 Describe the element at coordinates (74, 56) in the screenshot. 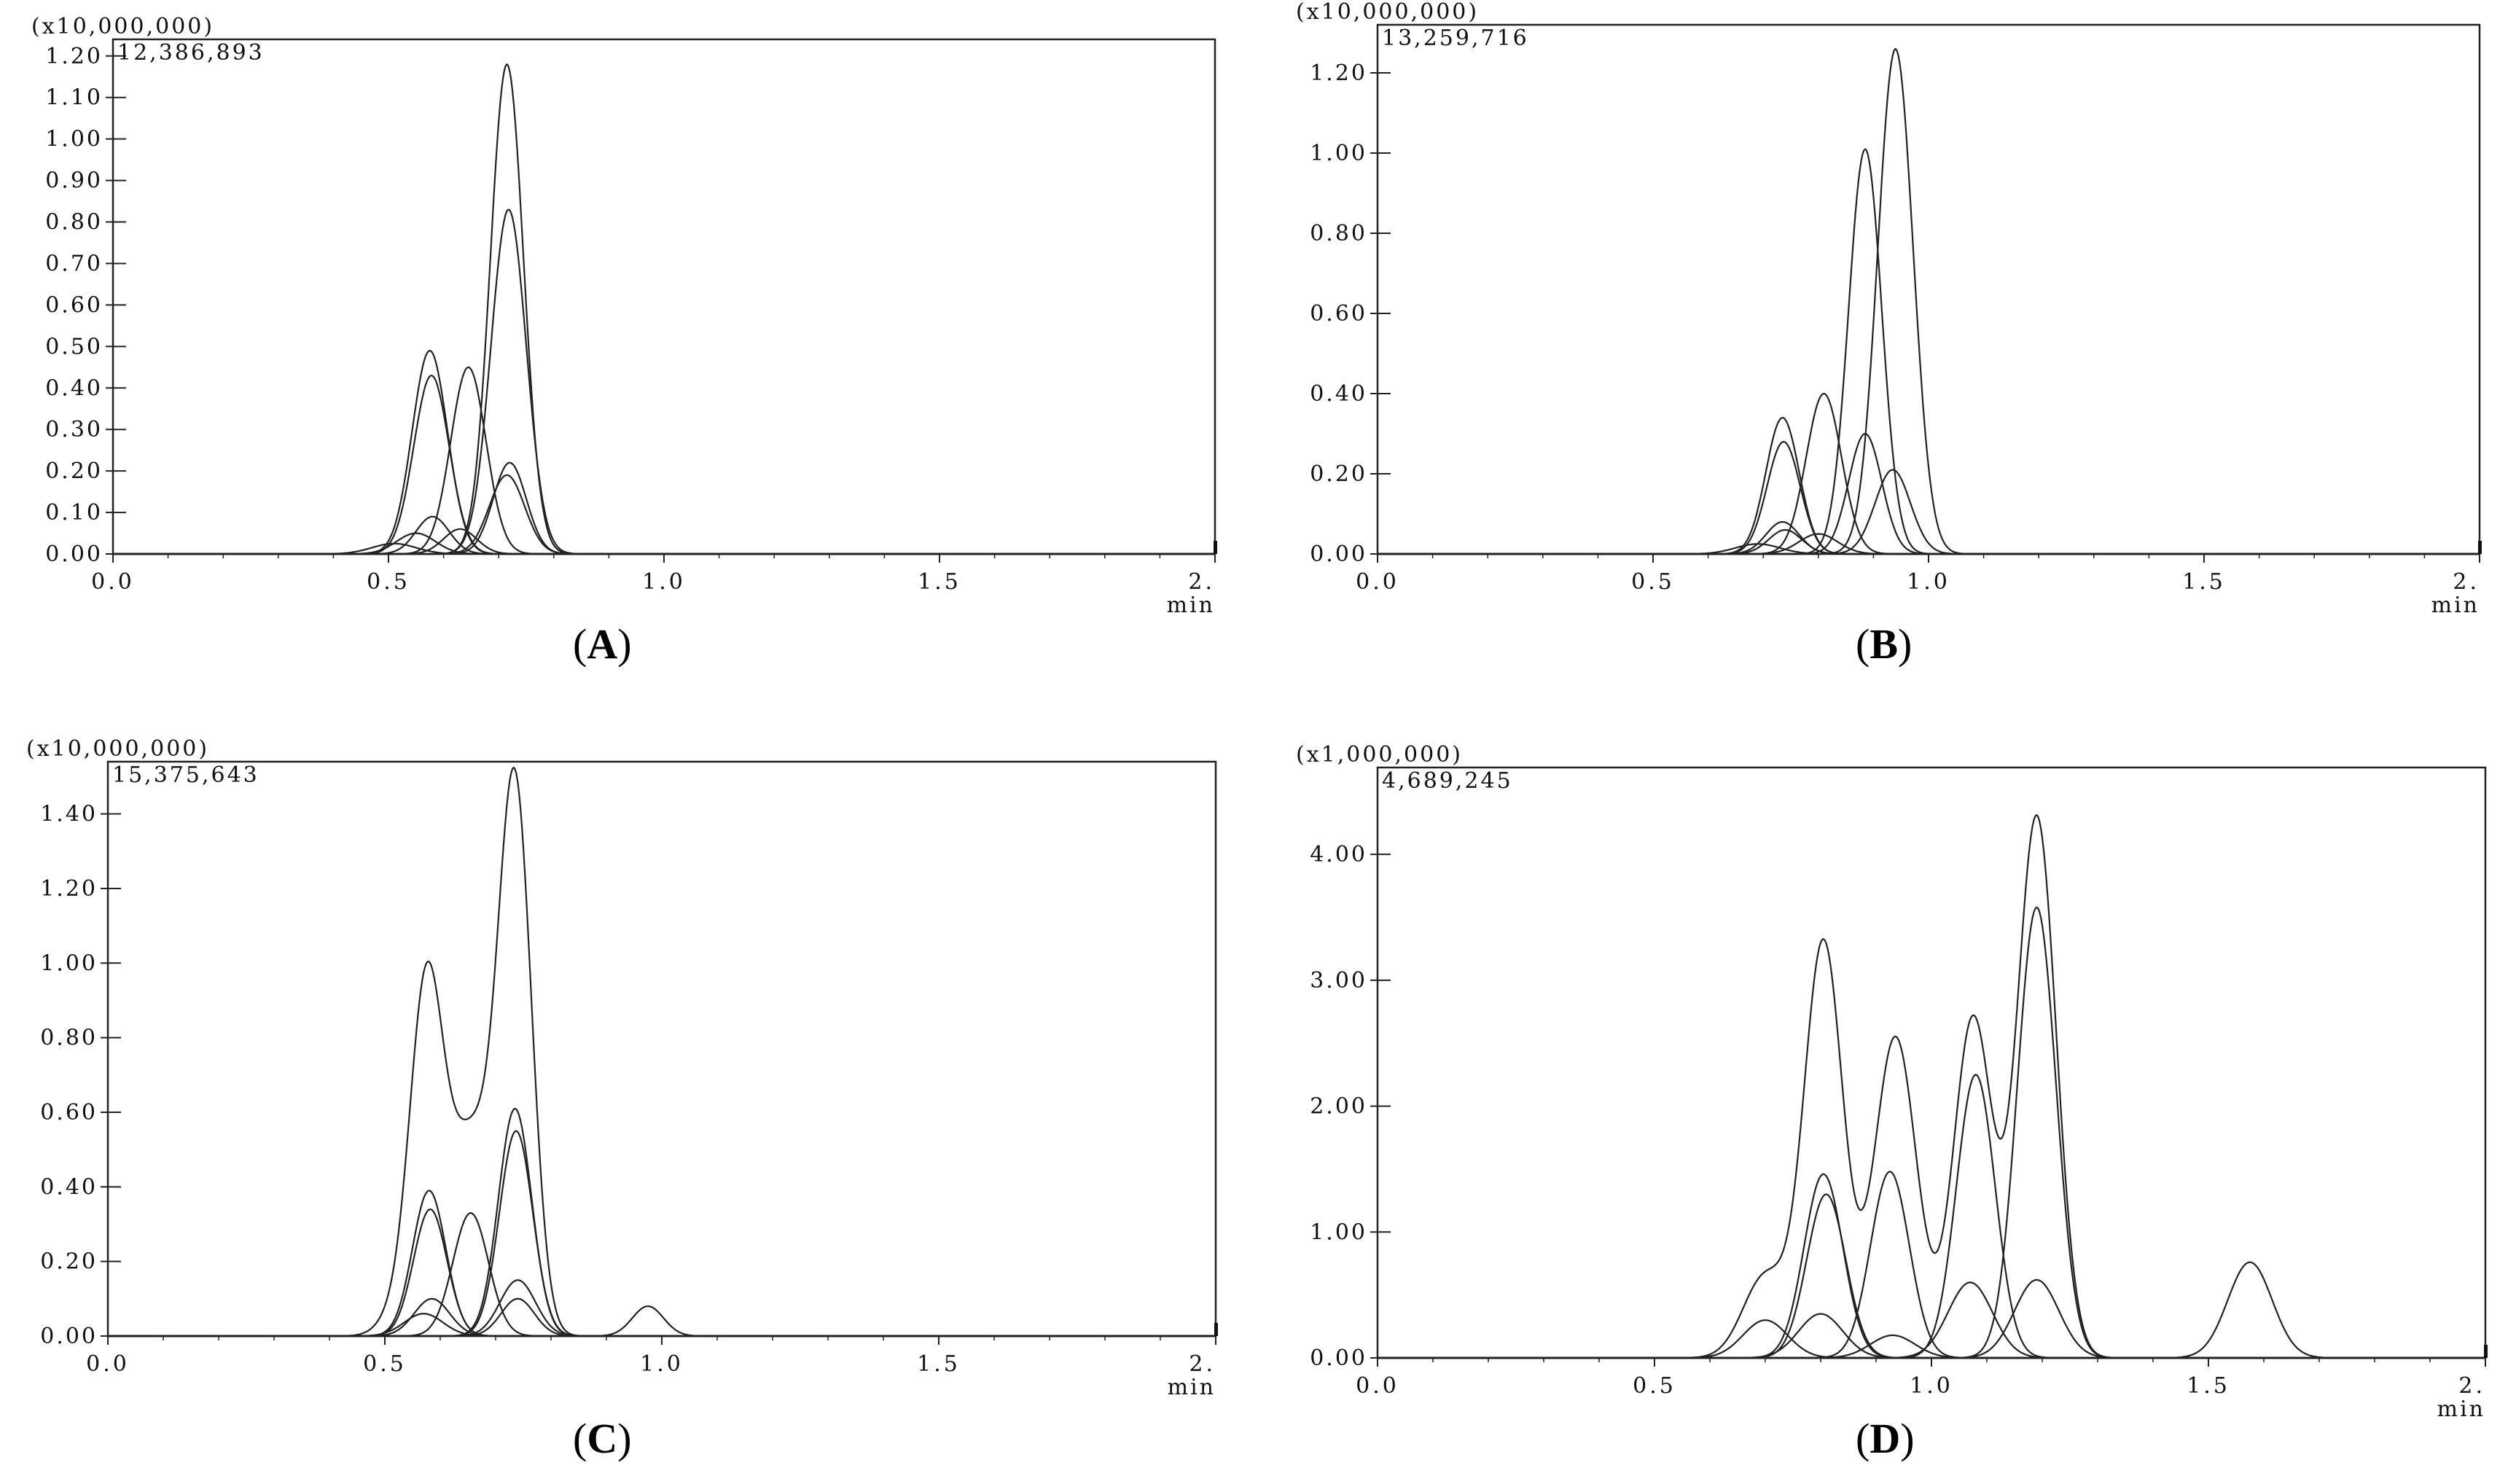

I see `y-tick-label-a: 1.20` at that location.